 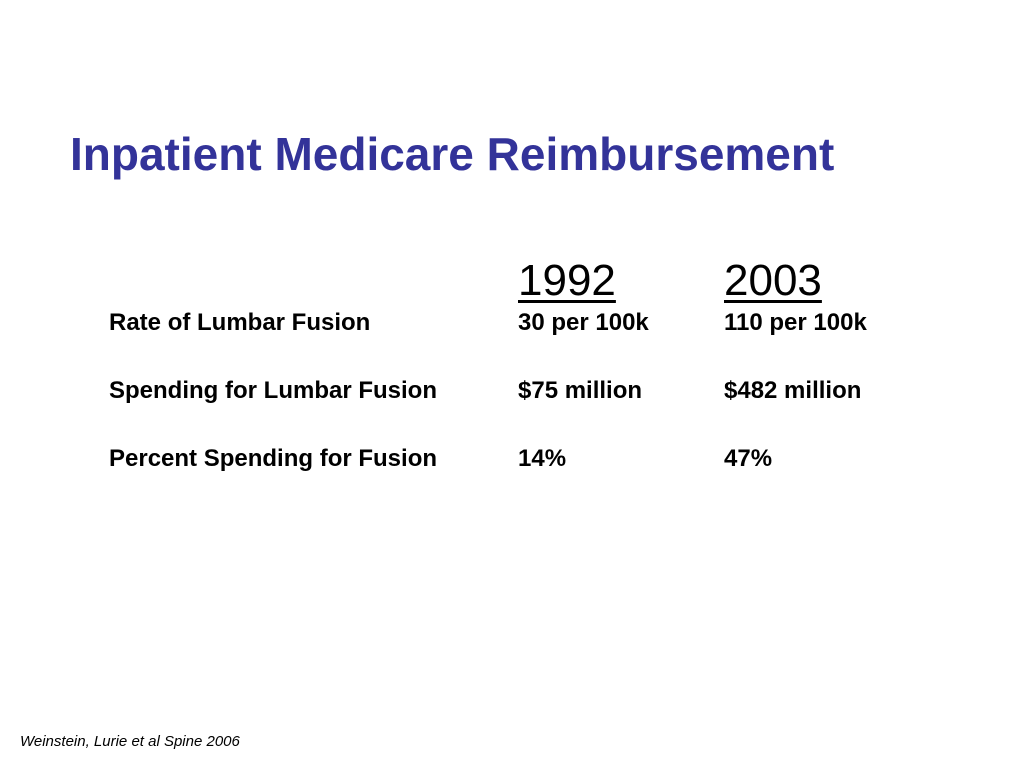 I want to click on table-row: Percent Spending for Fusion 14% 47%, so click(x=516, y=459).